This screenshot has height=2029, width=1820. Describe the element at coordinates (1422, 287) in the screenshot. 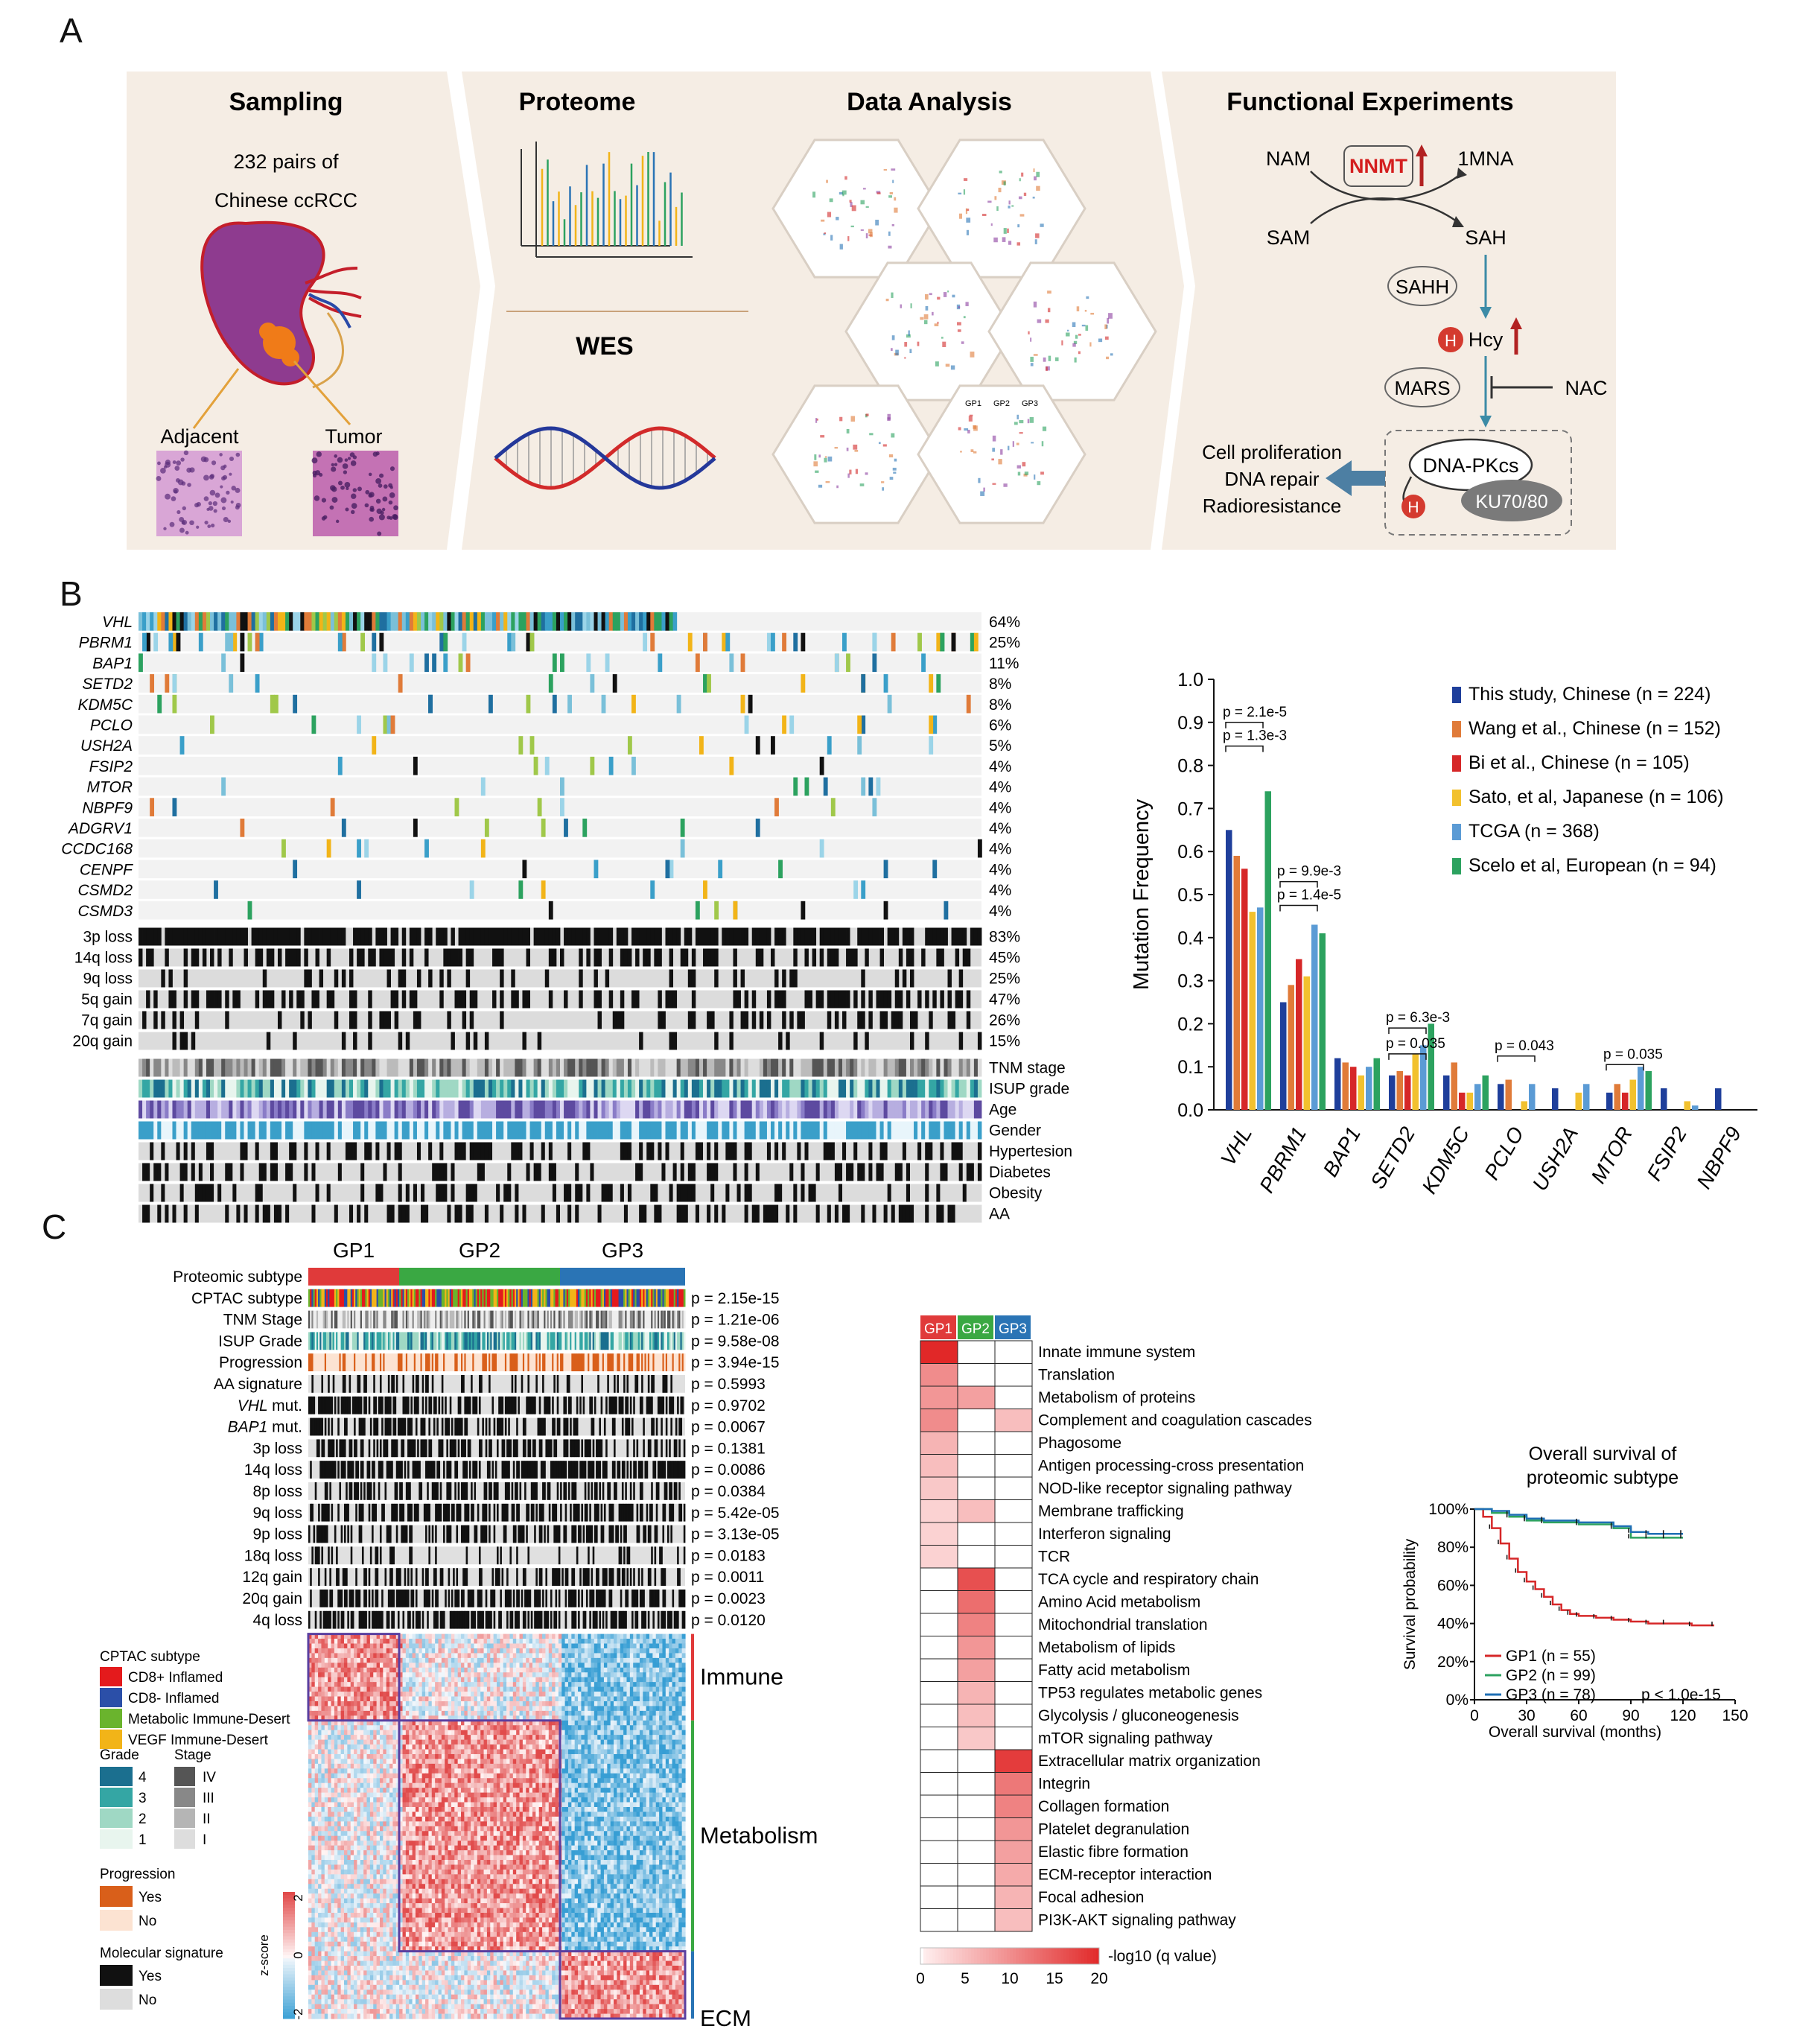

I see `sahh-label: SAHH` at that location.